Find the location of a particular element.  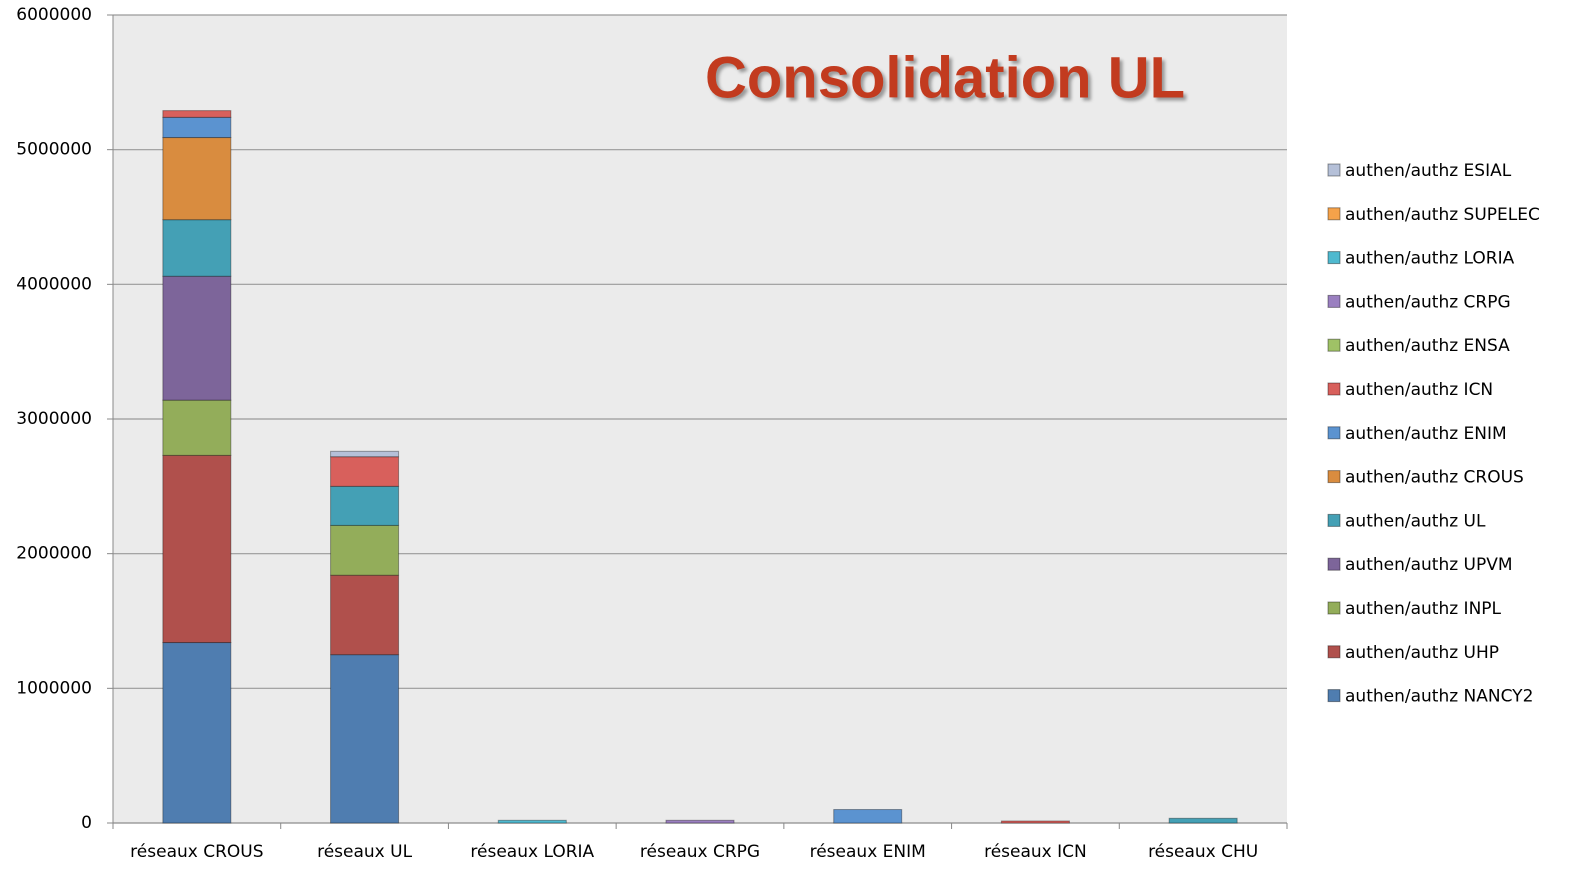

x-tick-label: réseaux UL is located at coordinates (364, 852).